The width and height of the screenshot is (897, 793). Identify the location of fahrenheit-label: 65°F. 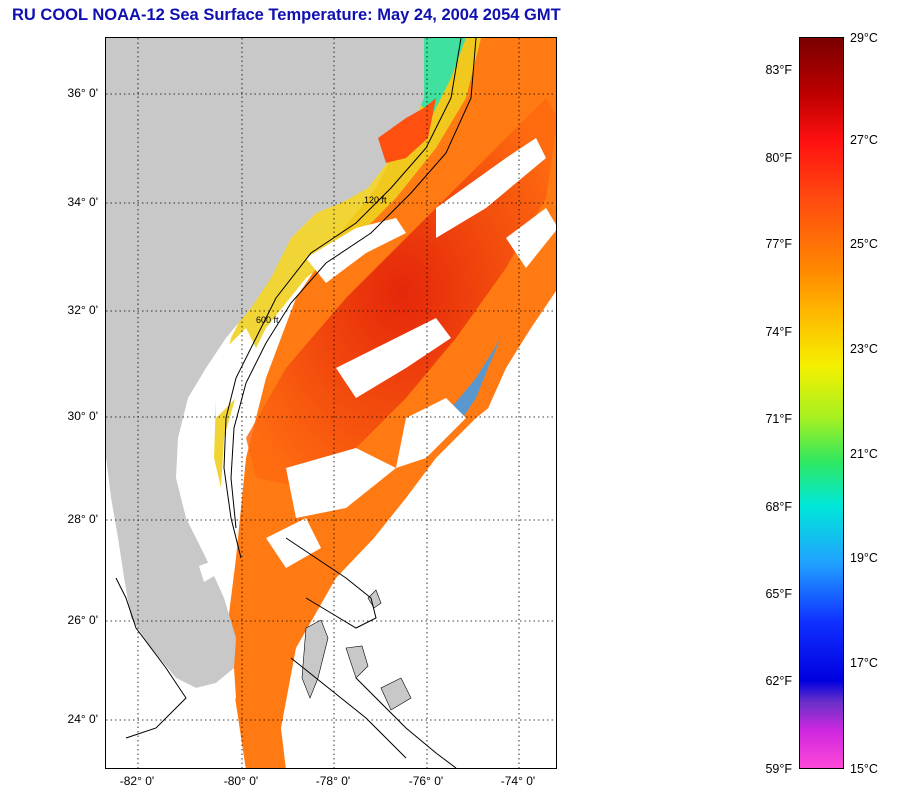
(778, 594).